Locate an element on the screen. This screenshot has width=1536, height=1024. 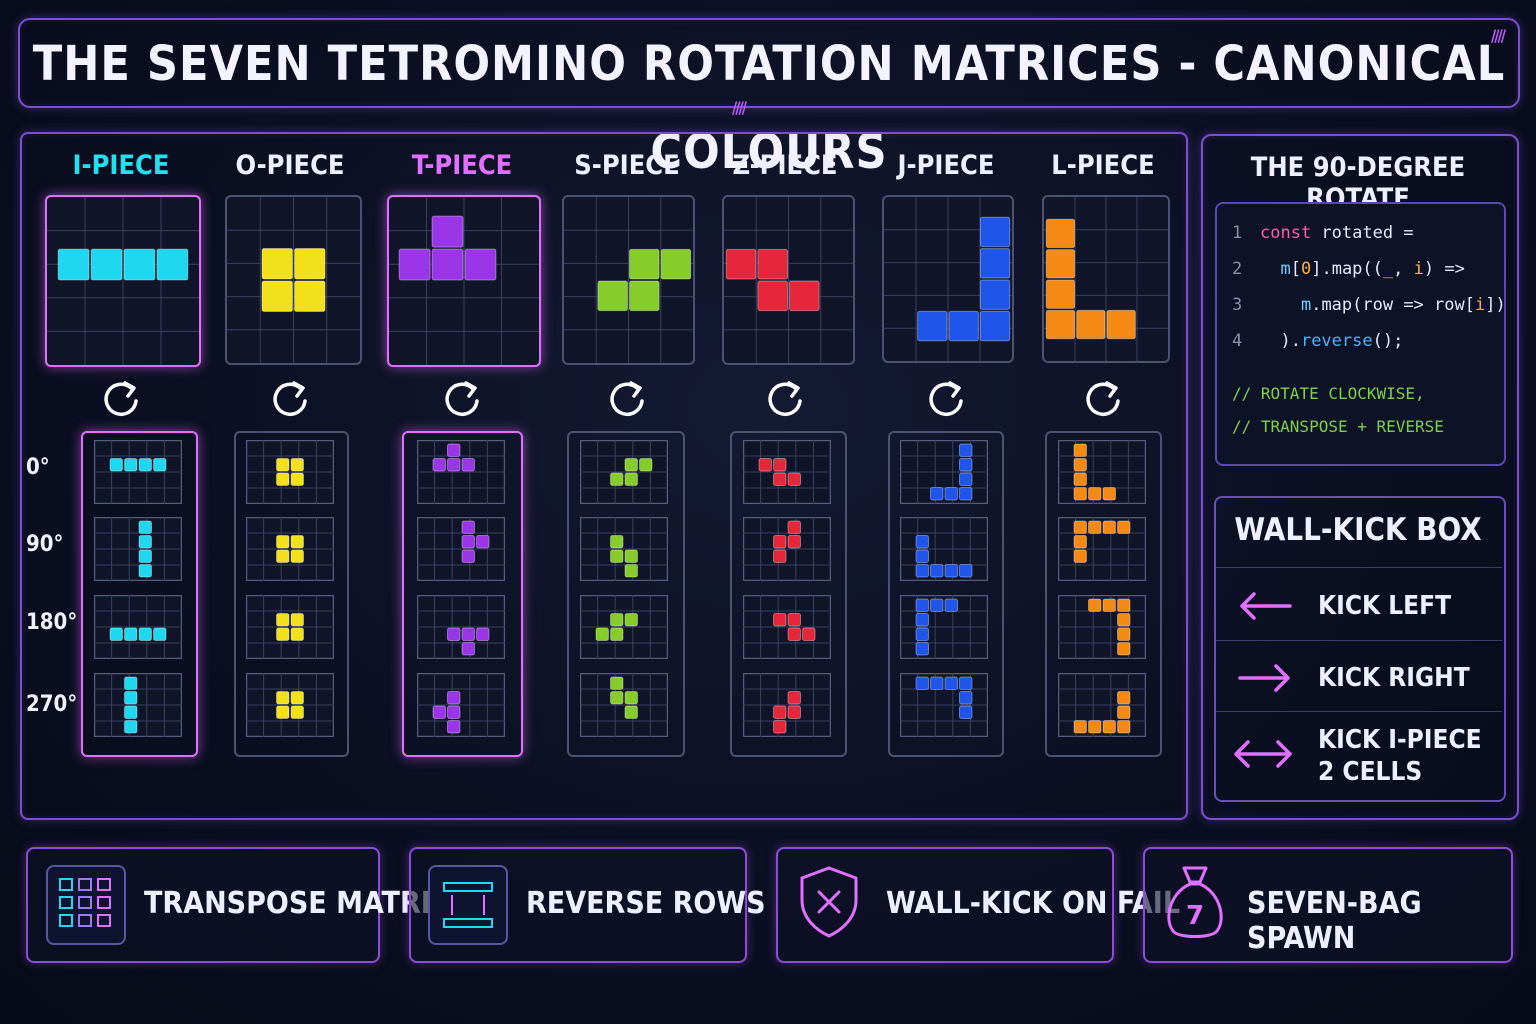
o-rotation-180deg is located at coordinates (289, 627).